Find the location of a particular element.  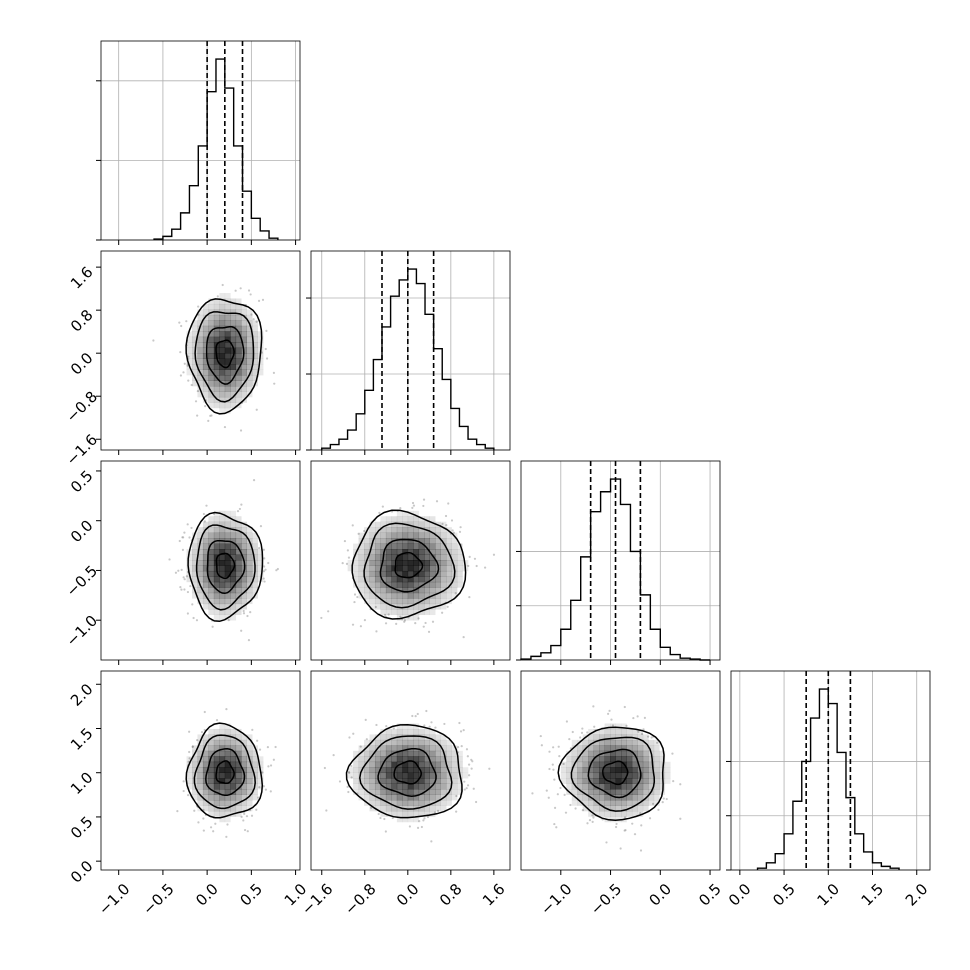

y-tick-label-p1-3: 0.8 is located at coordinates (82, 321).